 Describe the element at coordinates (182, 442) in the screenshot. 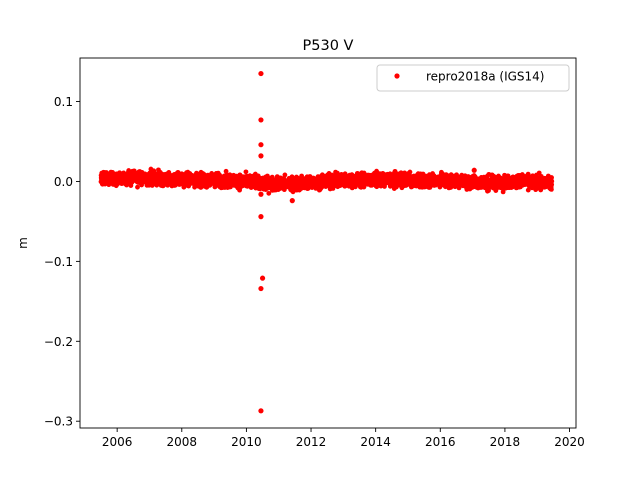

I see `x-tick-label: 2008` at that location.